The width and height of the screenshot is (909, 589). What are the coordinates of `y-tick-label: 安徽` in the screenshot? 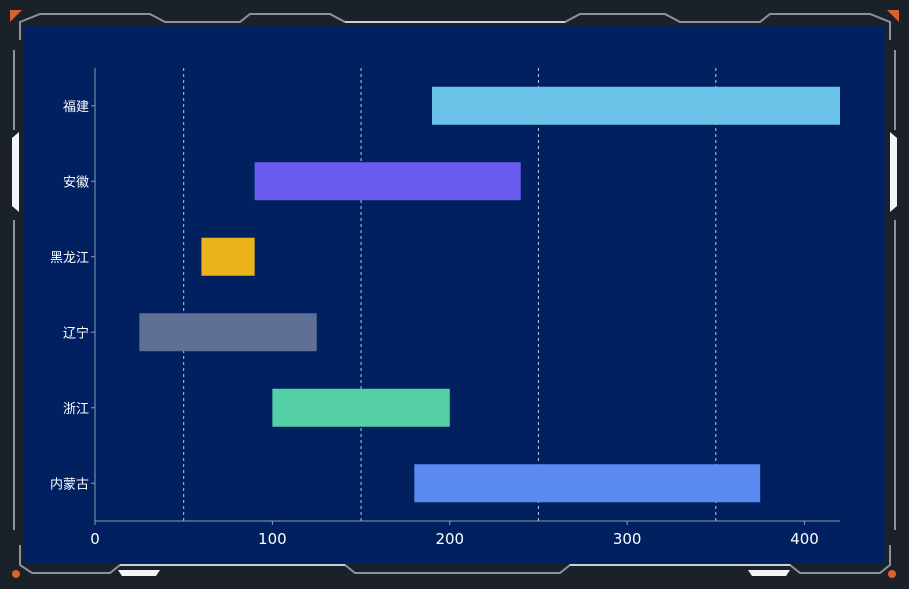 It's located at (76, 182).